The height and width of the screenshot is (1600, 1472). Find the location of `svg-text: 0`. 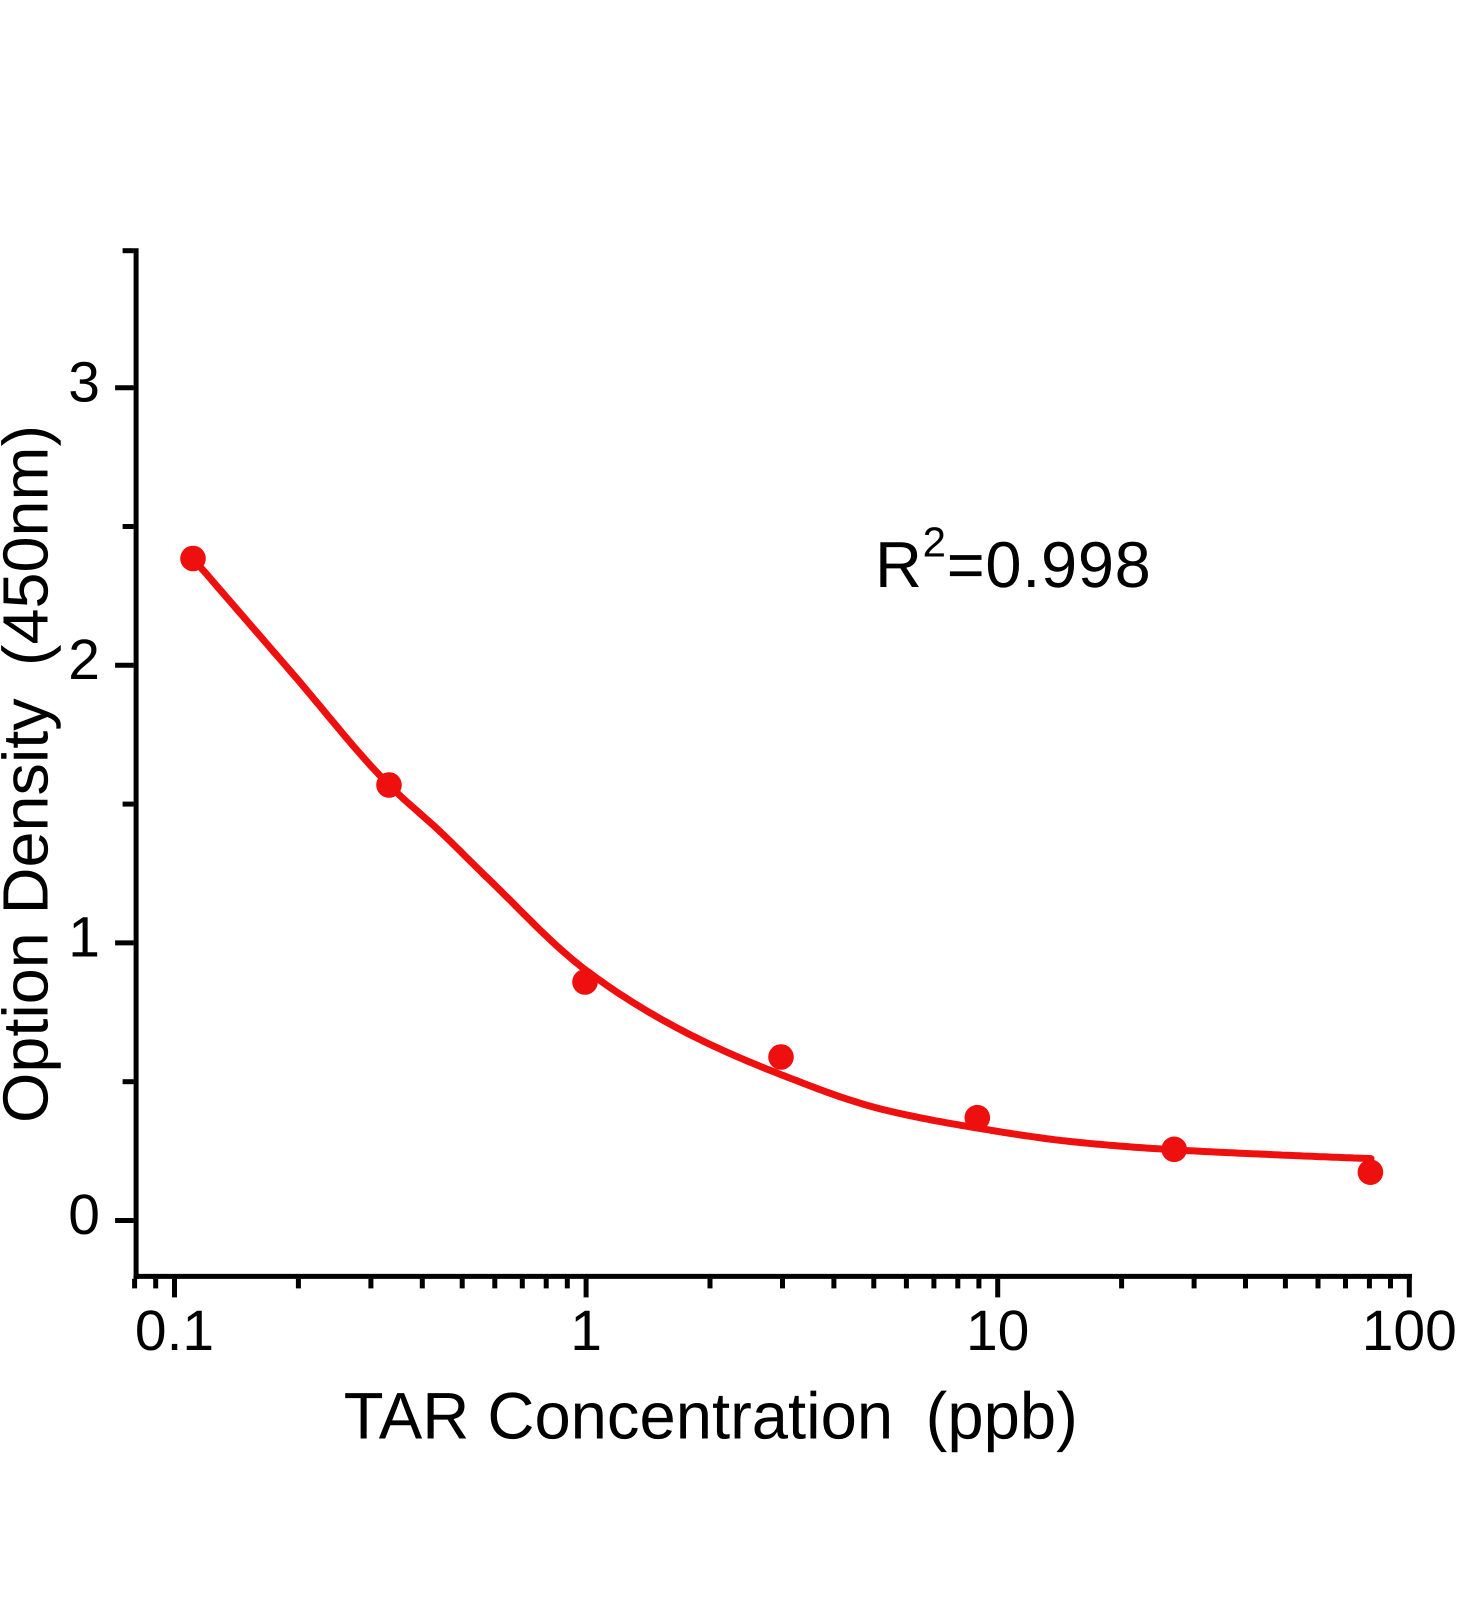

svg-text: 0 is located at coordinates (84, 1215).